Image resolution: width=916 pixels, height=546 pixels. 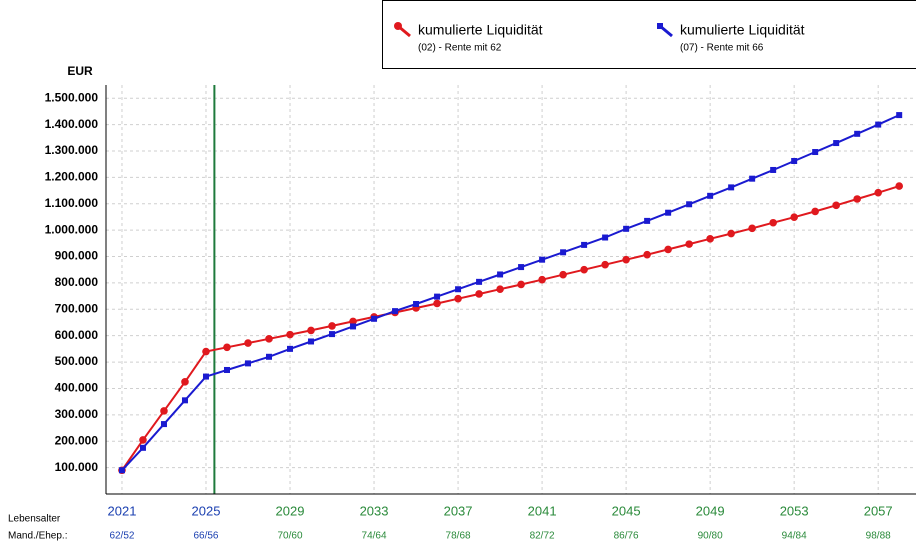 What do you see at coordinates (121, 536) in the screenshot?
I see `age-label: 62/52` at bounding box center [121, 536].